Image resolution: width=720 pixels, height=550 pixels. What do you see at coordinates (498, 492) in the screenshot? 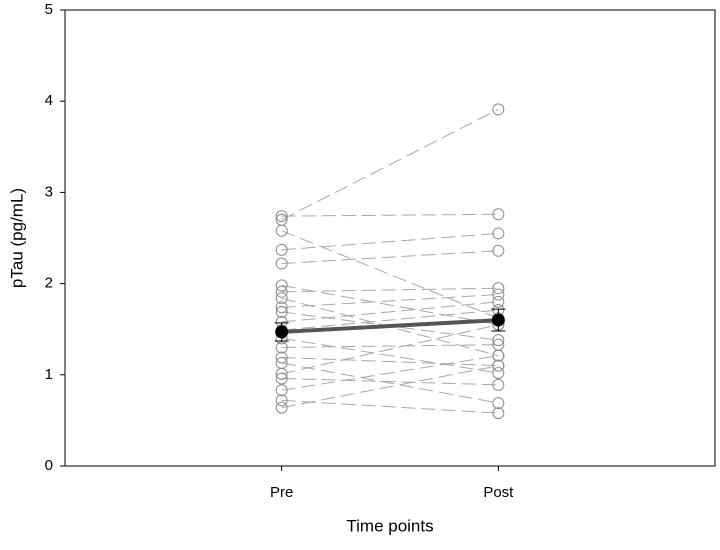
I see `x-tick-label: Post` at bounding box center [498, 492].